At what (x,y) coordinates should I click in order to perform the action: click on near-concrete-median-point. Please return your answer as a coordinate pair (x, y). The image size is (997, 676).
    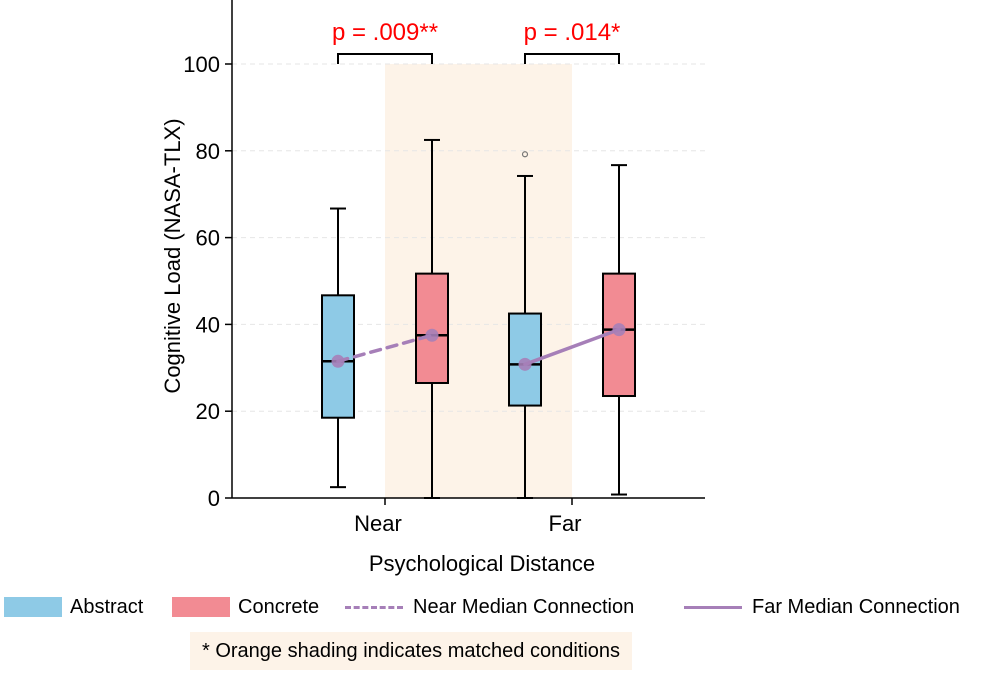
    Looking at the image, I should click on (432, 335).